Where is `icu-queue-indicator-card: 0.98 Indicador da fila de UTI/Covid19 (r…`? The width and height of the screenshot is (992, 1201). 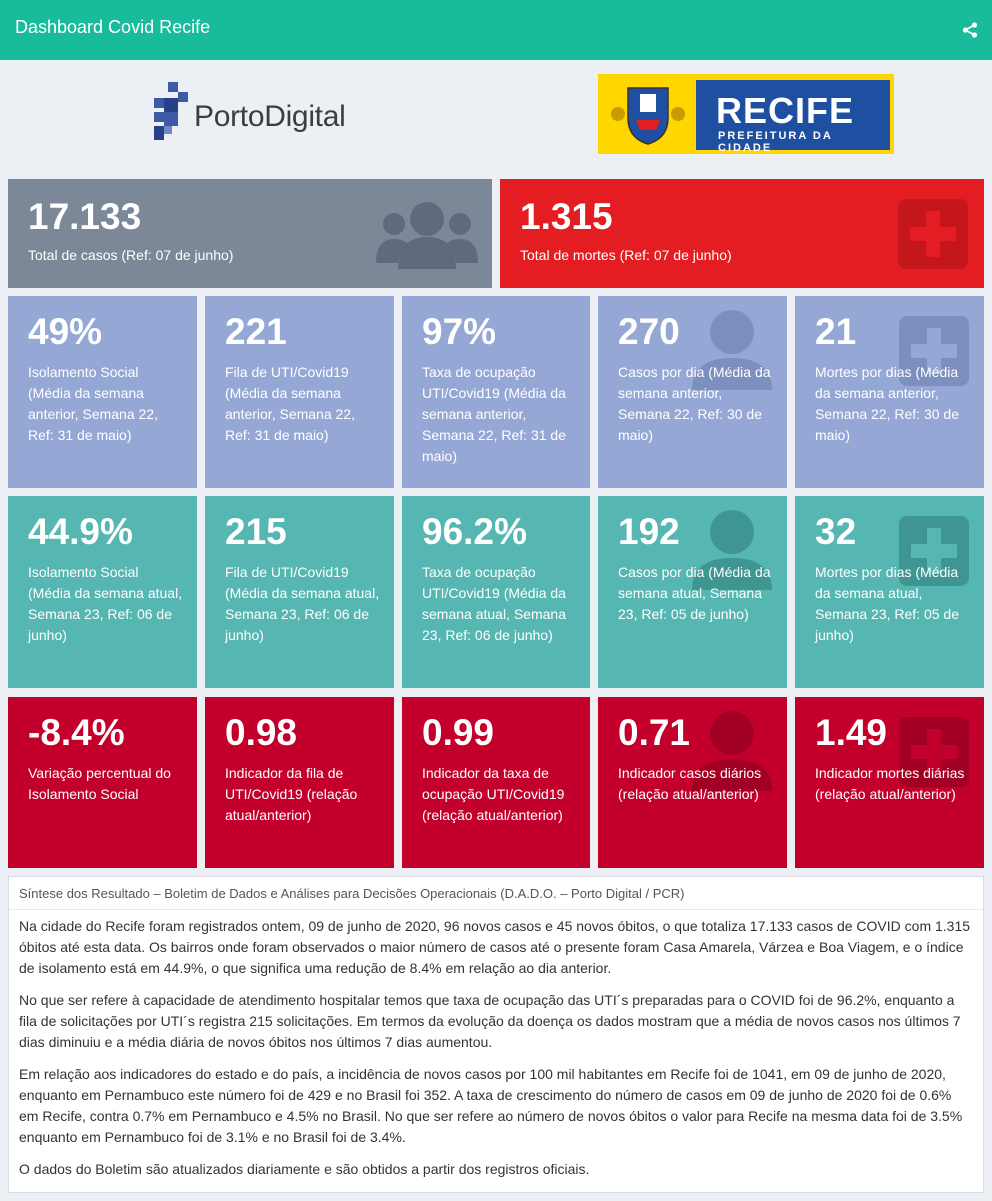 icu-queue-indicator-card: 0.98 Indicador da fila de UTI/Covid19 (r… is located at coordinates (299, 782).